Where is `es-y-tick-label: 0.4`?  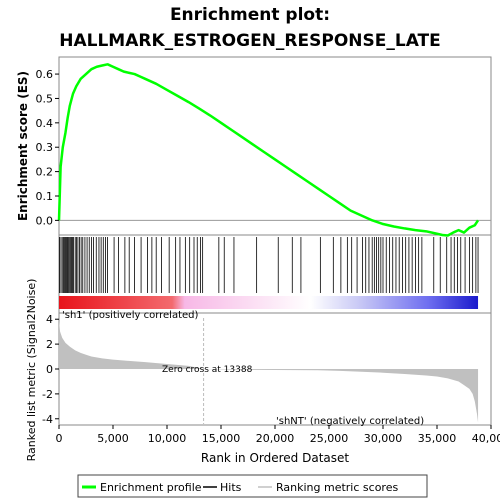
es-y-tick-label: 0.4 is located at coordinates (45, 123).